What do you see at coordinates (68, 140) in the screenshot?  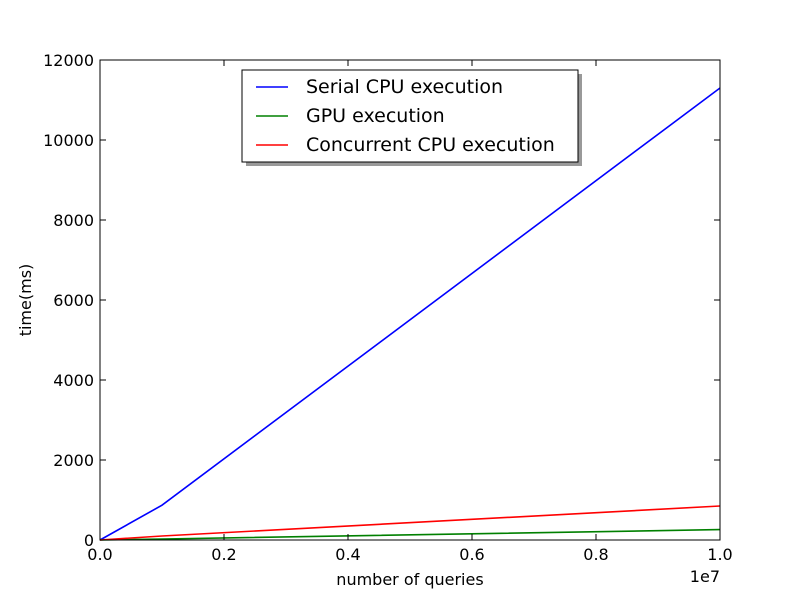 I see `y-tick-label: 10000` at bounding box center [68, 140].